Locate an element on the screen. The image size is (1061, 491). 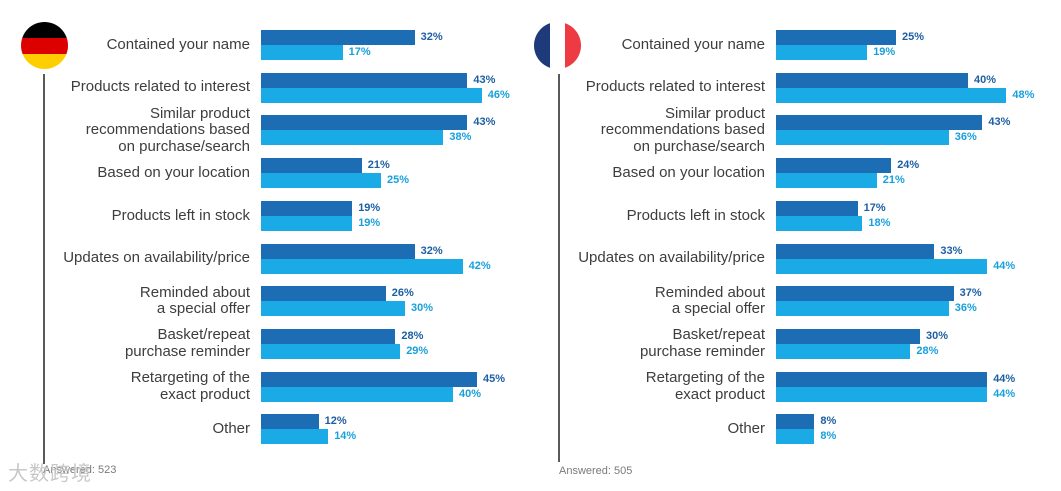
france-value-label-series2: 36% is located at coordinates (965, 308).